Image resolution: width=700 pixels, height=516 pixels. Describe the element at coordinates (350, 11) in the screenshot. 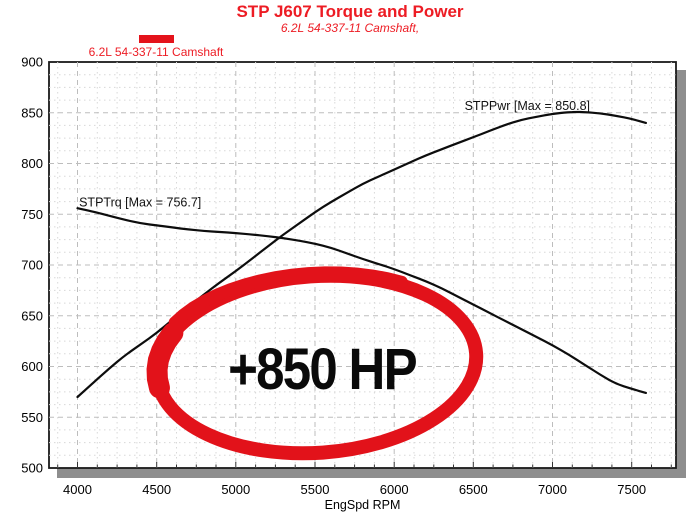

I see `chart-title: STP J607 Torque and Power` at that location.